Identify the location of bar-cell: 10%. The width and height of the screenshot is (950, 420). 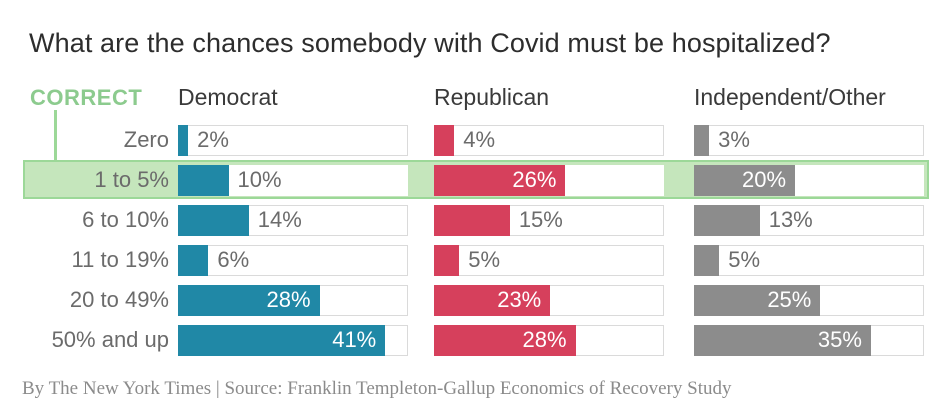
(293, 180).